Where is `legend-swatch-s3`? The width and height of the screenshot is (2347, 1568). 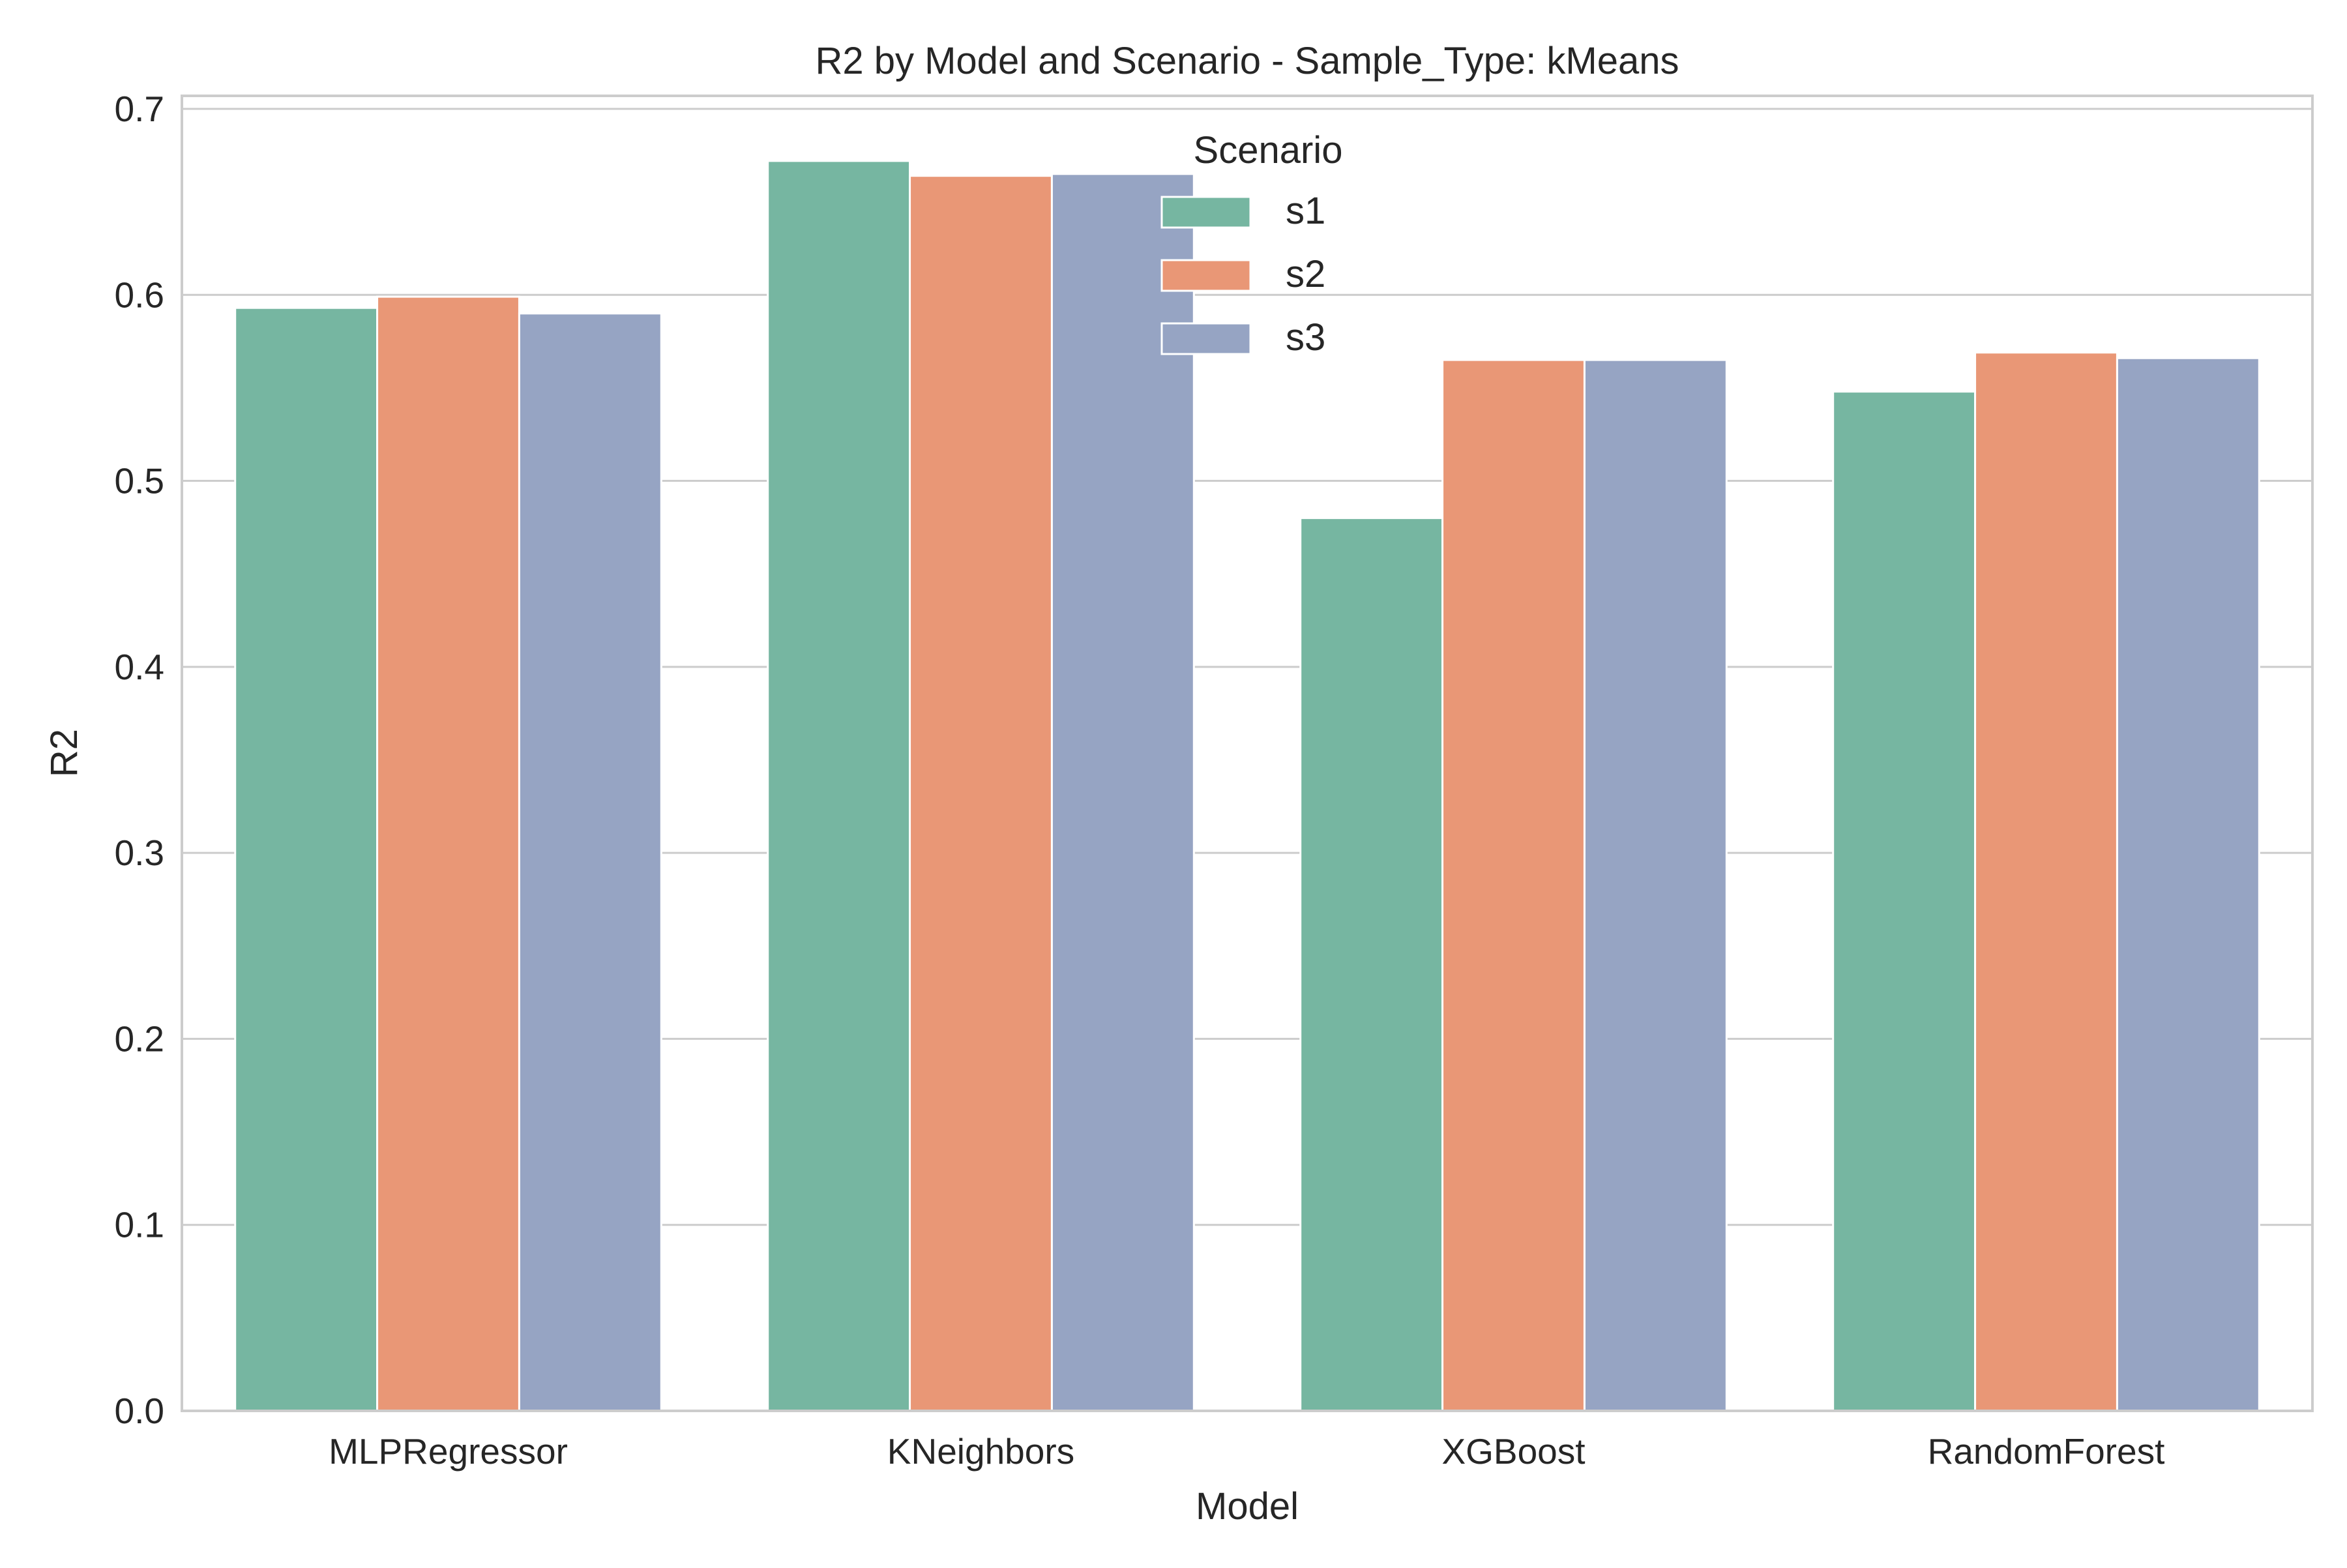 legend-swatch-s3 is located at coordinates (1206, 338).